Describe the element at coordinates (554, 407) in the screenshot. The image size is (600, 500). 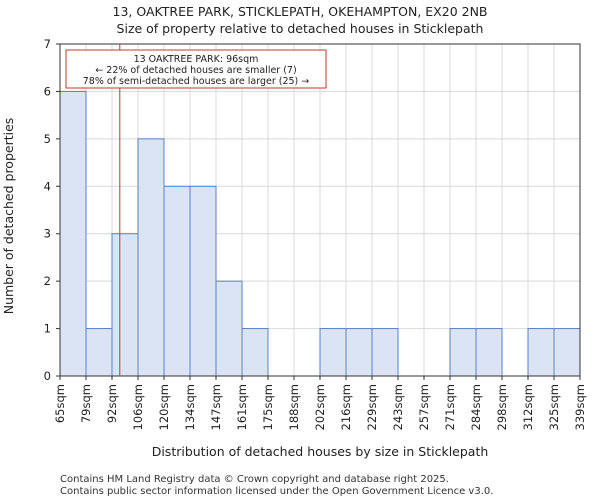
I see `x-tick-label: 325sqm` at that location.